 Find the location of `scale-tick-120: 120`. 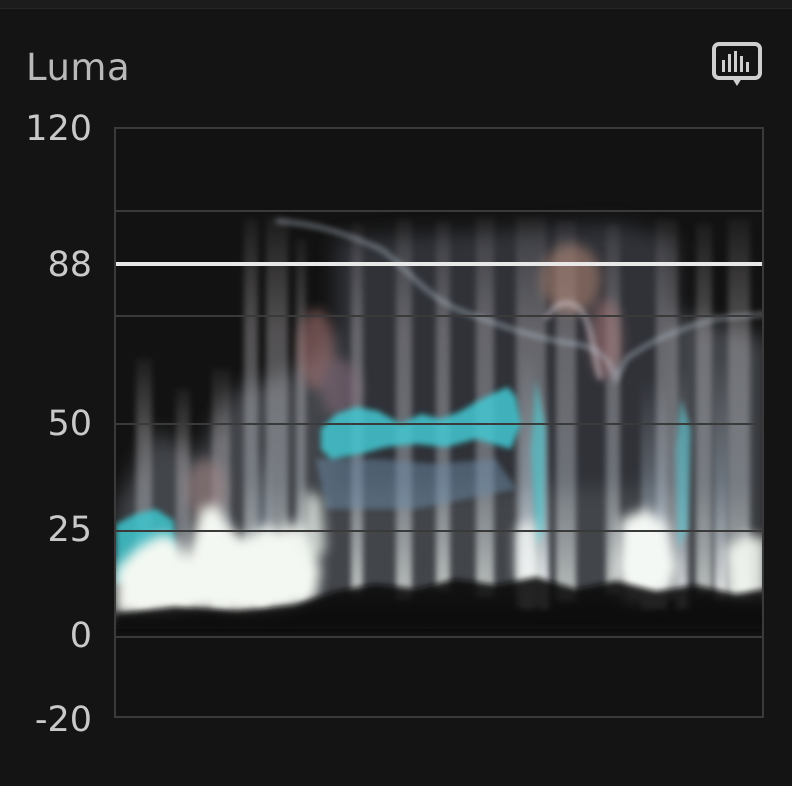

scale-tick-120: 120 is located at coordinates (58, 129).